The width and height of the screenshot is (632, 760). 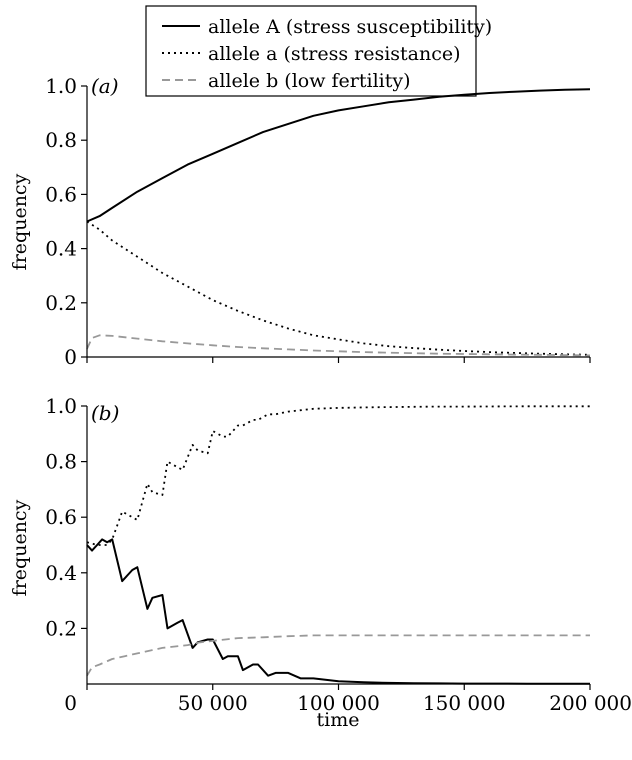 I want to click on panel-b-x-tick-label: 200 000, so click(x=590, y=703).